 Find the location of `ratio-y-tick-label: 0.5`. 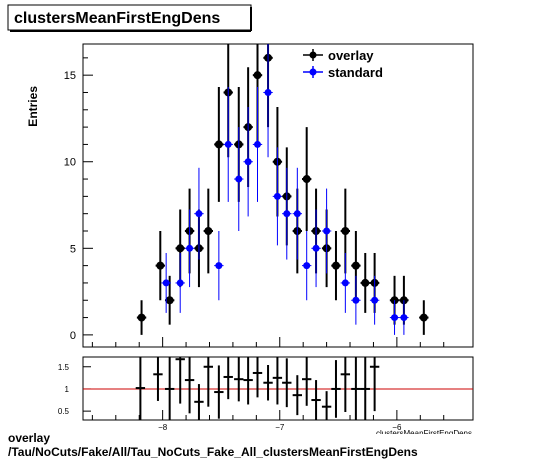

ratio-y-tick-label: 0.5 is located at coordinates (64, 411).